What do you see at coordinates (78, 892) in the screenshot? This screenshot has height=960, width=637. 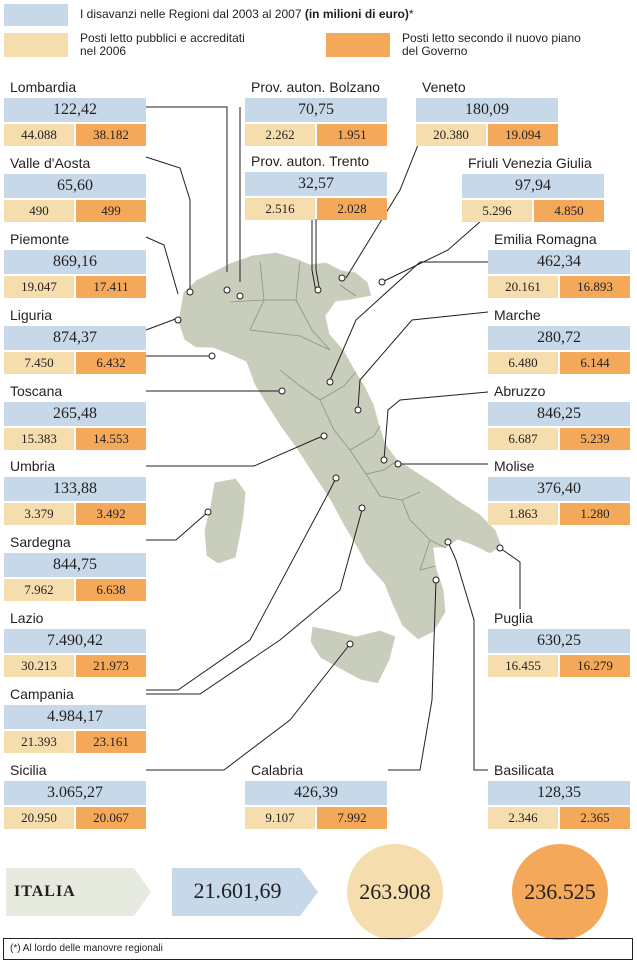 I see `italia-tag-shape` at bounding box center [78, 892].